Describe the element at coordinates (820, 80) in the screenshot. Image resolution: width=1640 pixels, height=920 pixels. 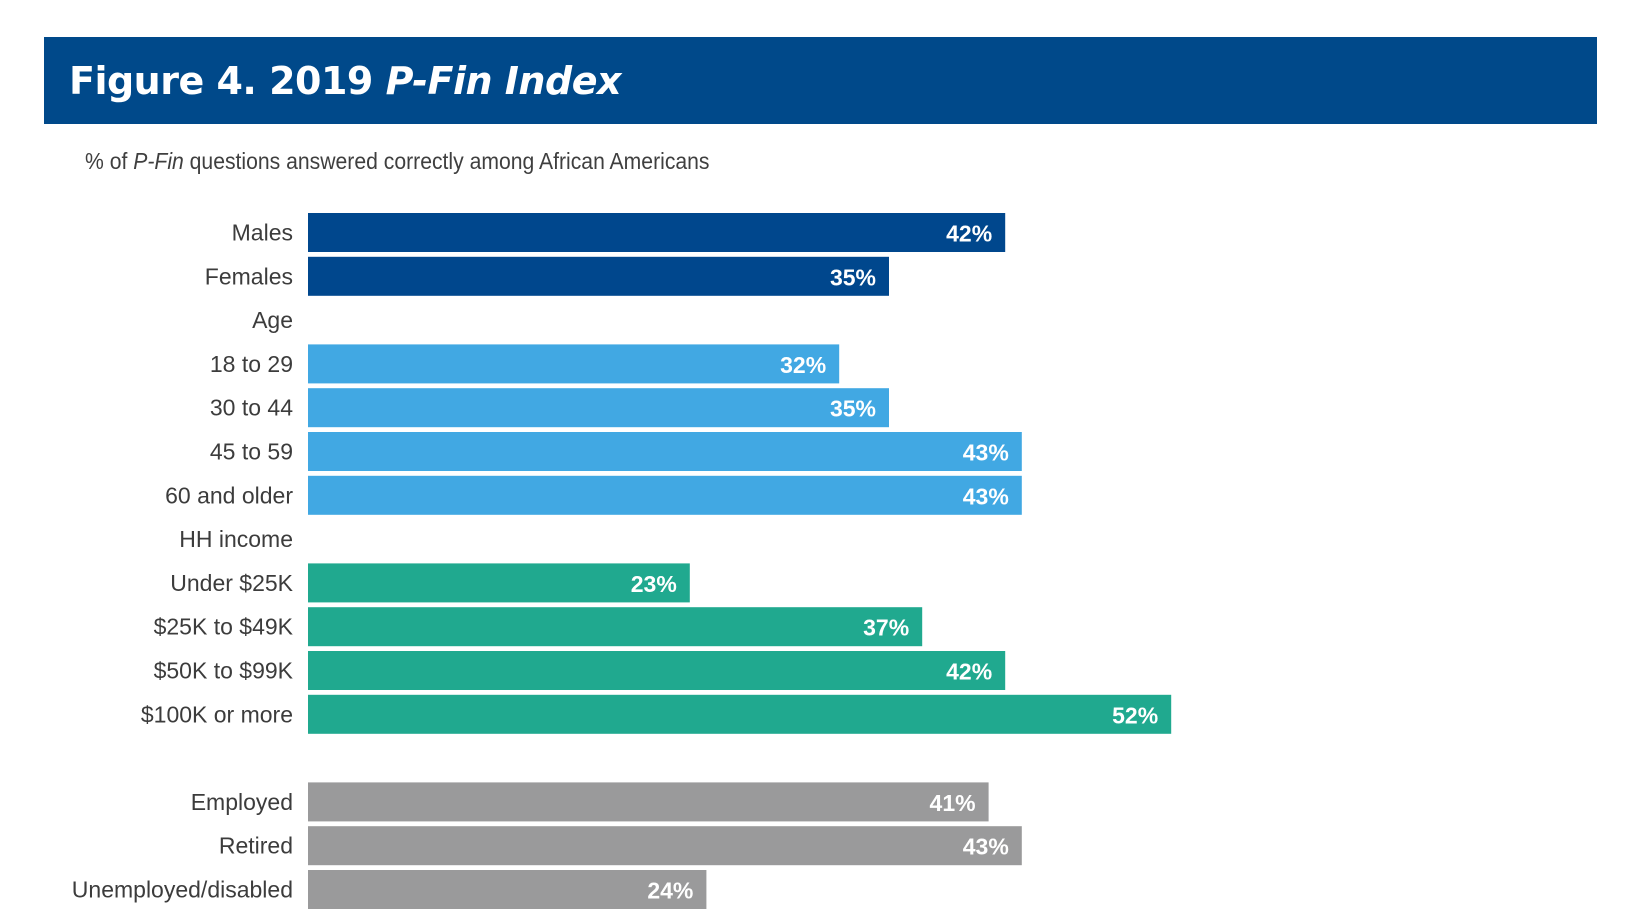
I see `figure-title-bar: Figure 4. 2019 P-Fin Index` at that location.